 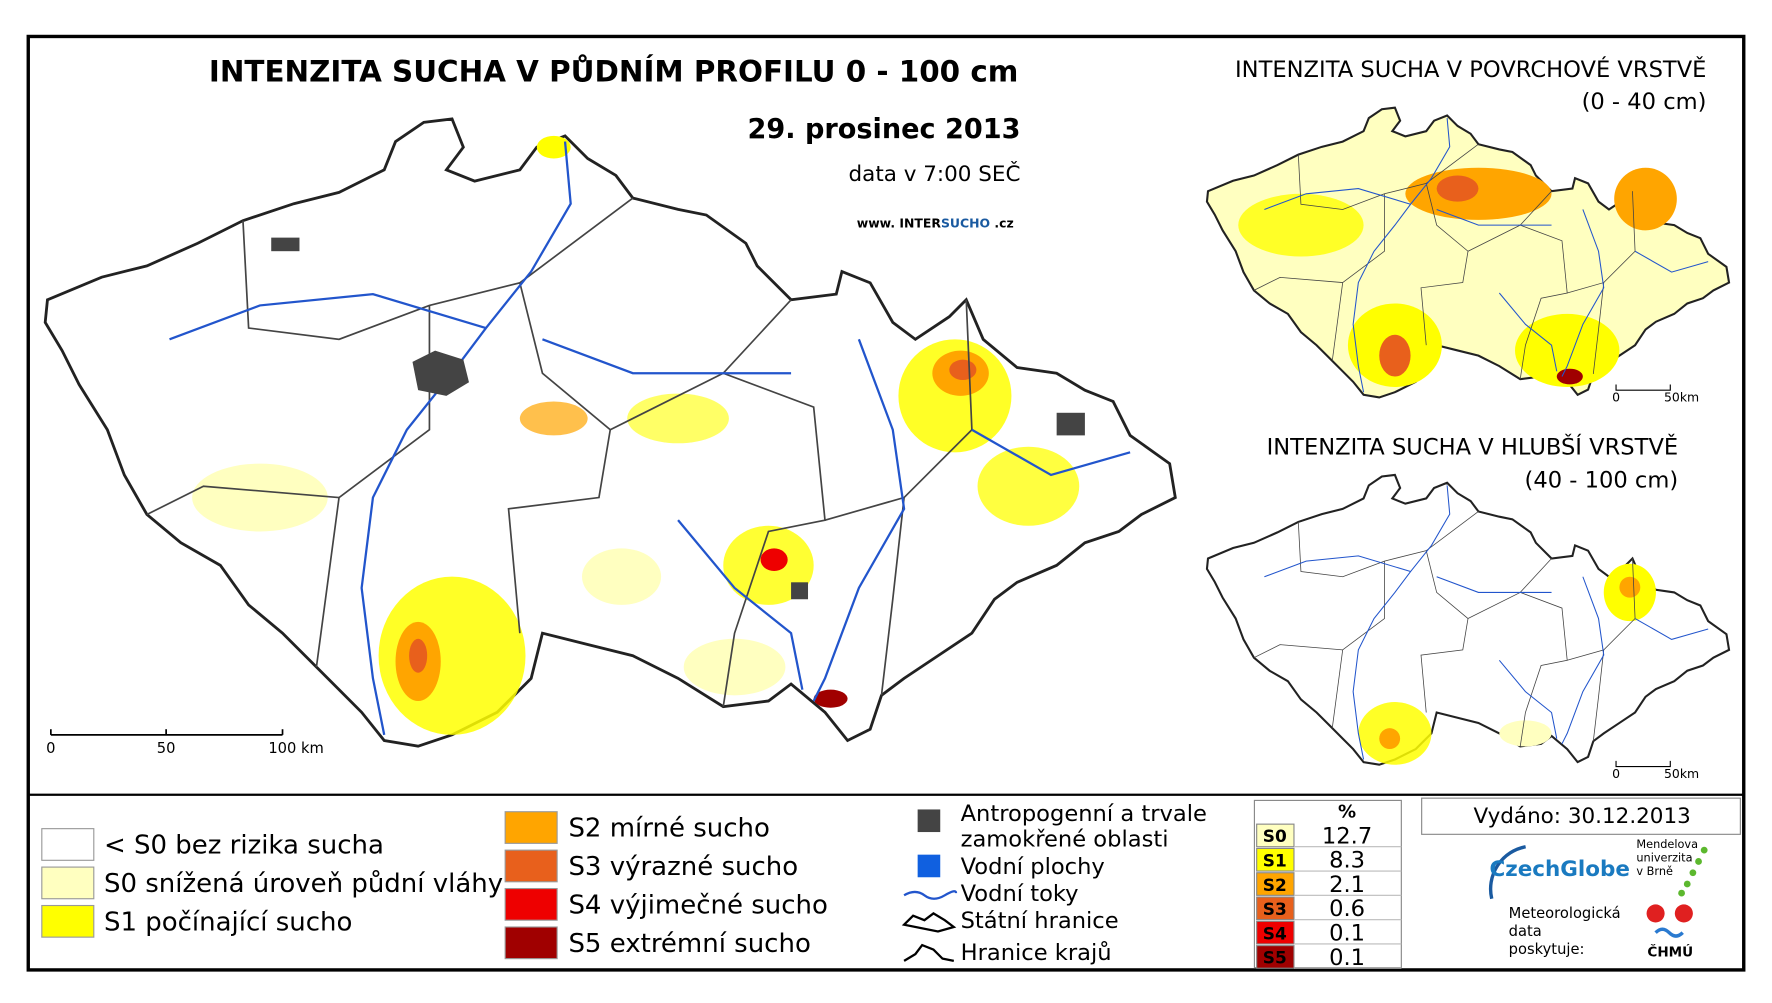 I want to click on anthropogenic-symbol, so click(x=929, y=821).